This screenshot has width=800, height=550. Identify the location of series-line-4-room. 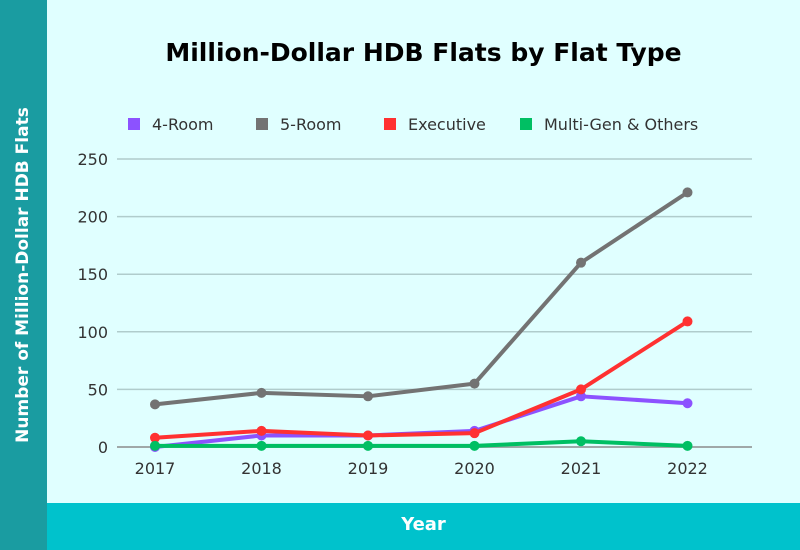
(421, 421).